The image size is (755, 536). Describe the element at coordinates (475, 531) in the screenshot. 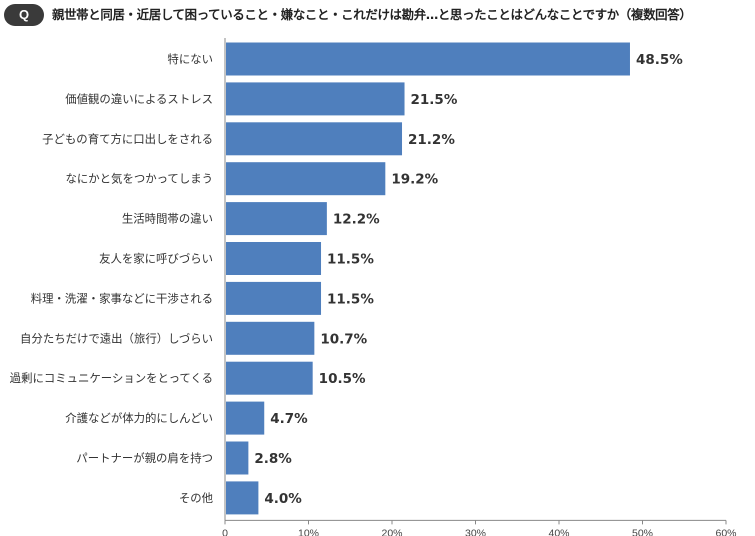

I see `x-tick-label: 30%` at that location.